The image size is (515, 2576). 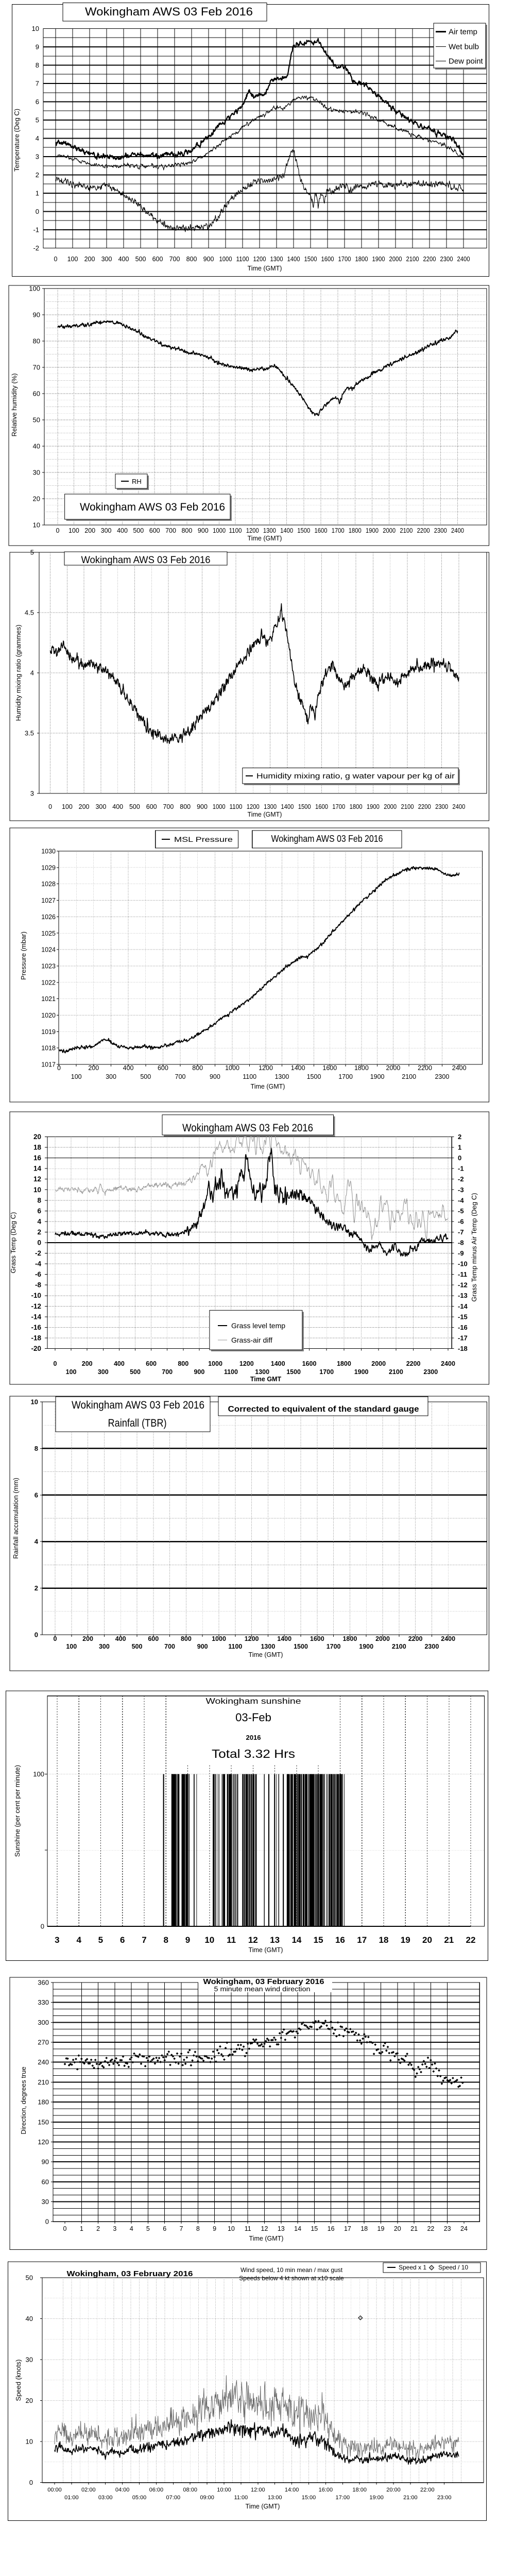 What do you see at coordinates (231, 1372) in the screenshot?
I see `svg-text: 1100` at bounding box center [231, 1372].